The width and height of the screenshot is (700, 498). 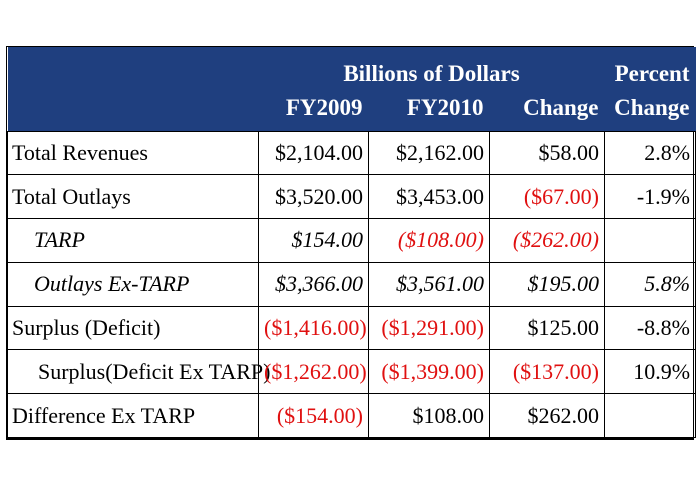 What do you see at coordinates (547, 197) in the screenshot?
I see `cell-change: ($67.00)` at bounding box center [547, 197].